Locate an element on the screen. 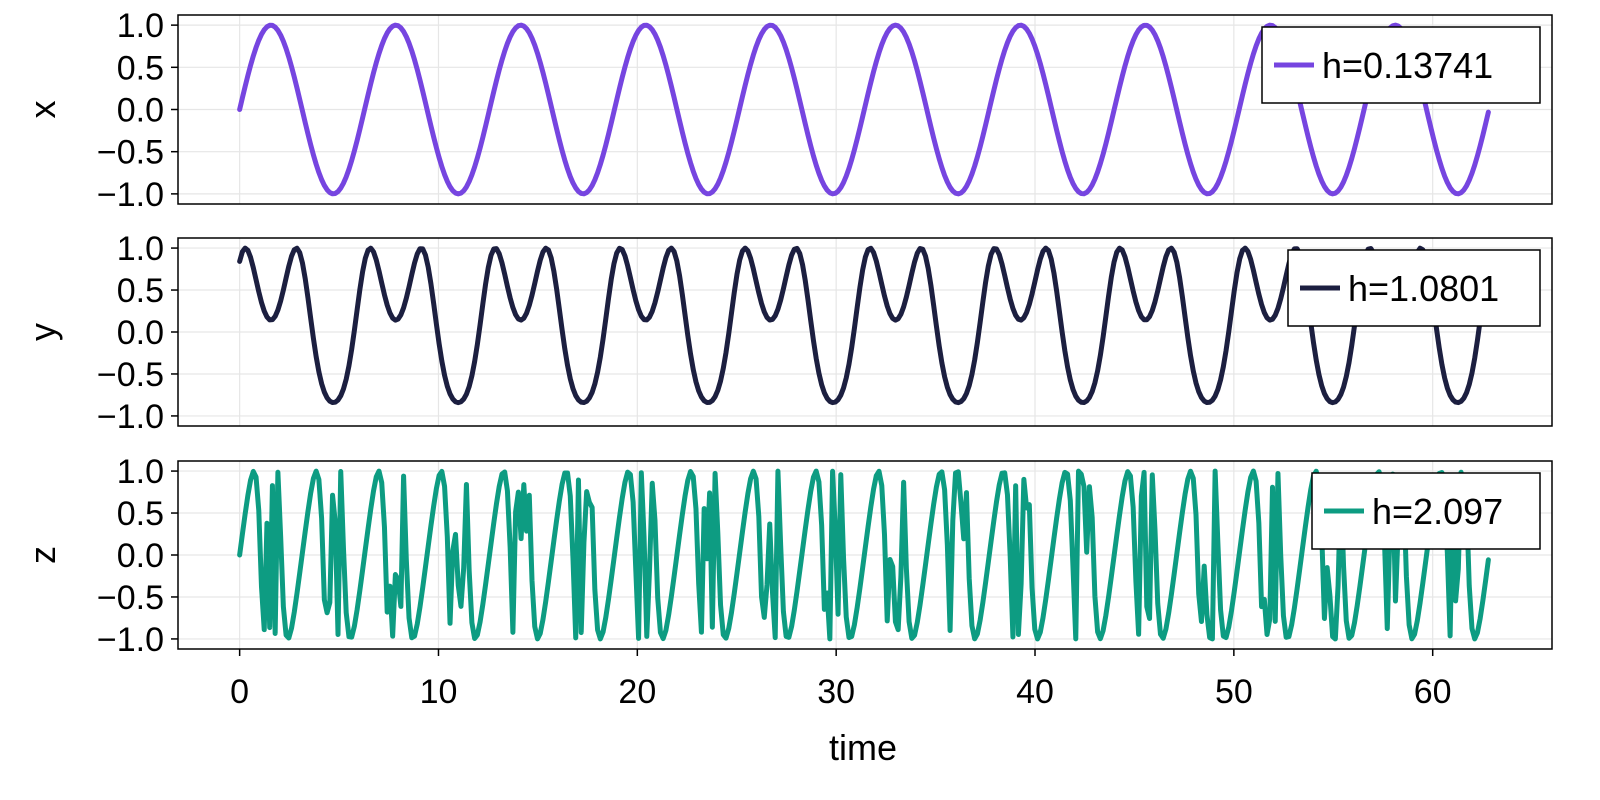 The image size is (1600, 800). x-tick-label: 30 is located at coordinates (836, 692).